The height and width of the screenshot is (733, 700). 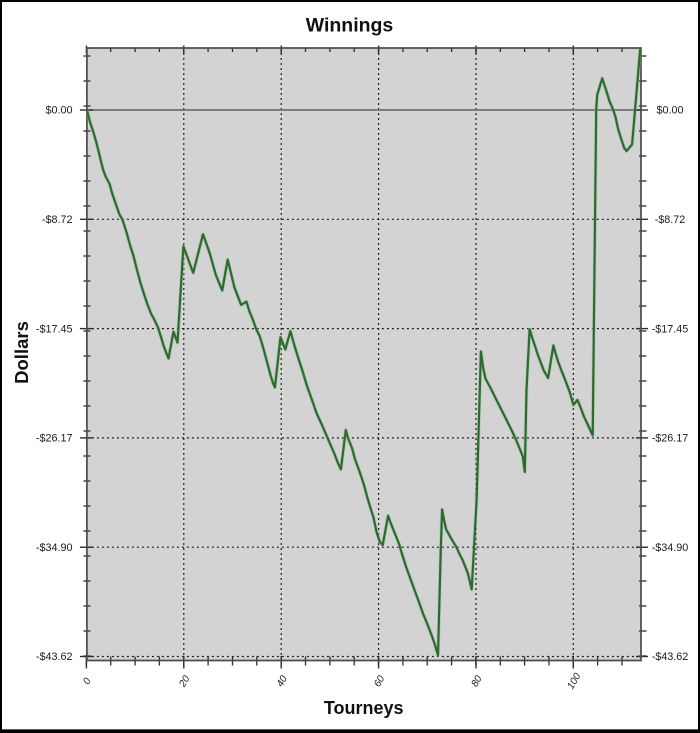 I want to click on svg-text: Dollars, so click(x=21, y=352).